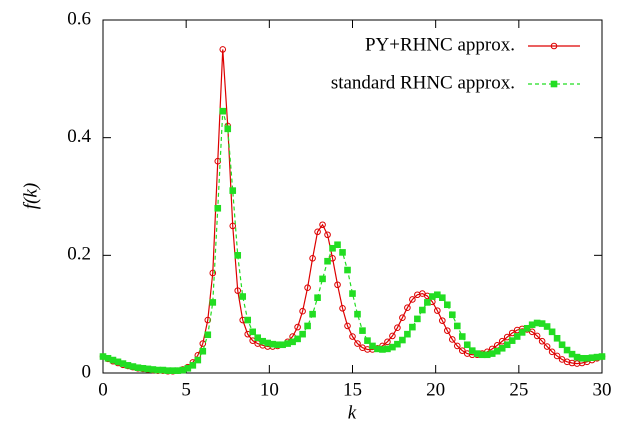  What do you see at coordinates (518, 389) in the screenshot?
I see `x-tick-label: 25` at bounding box center [518, 389].